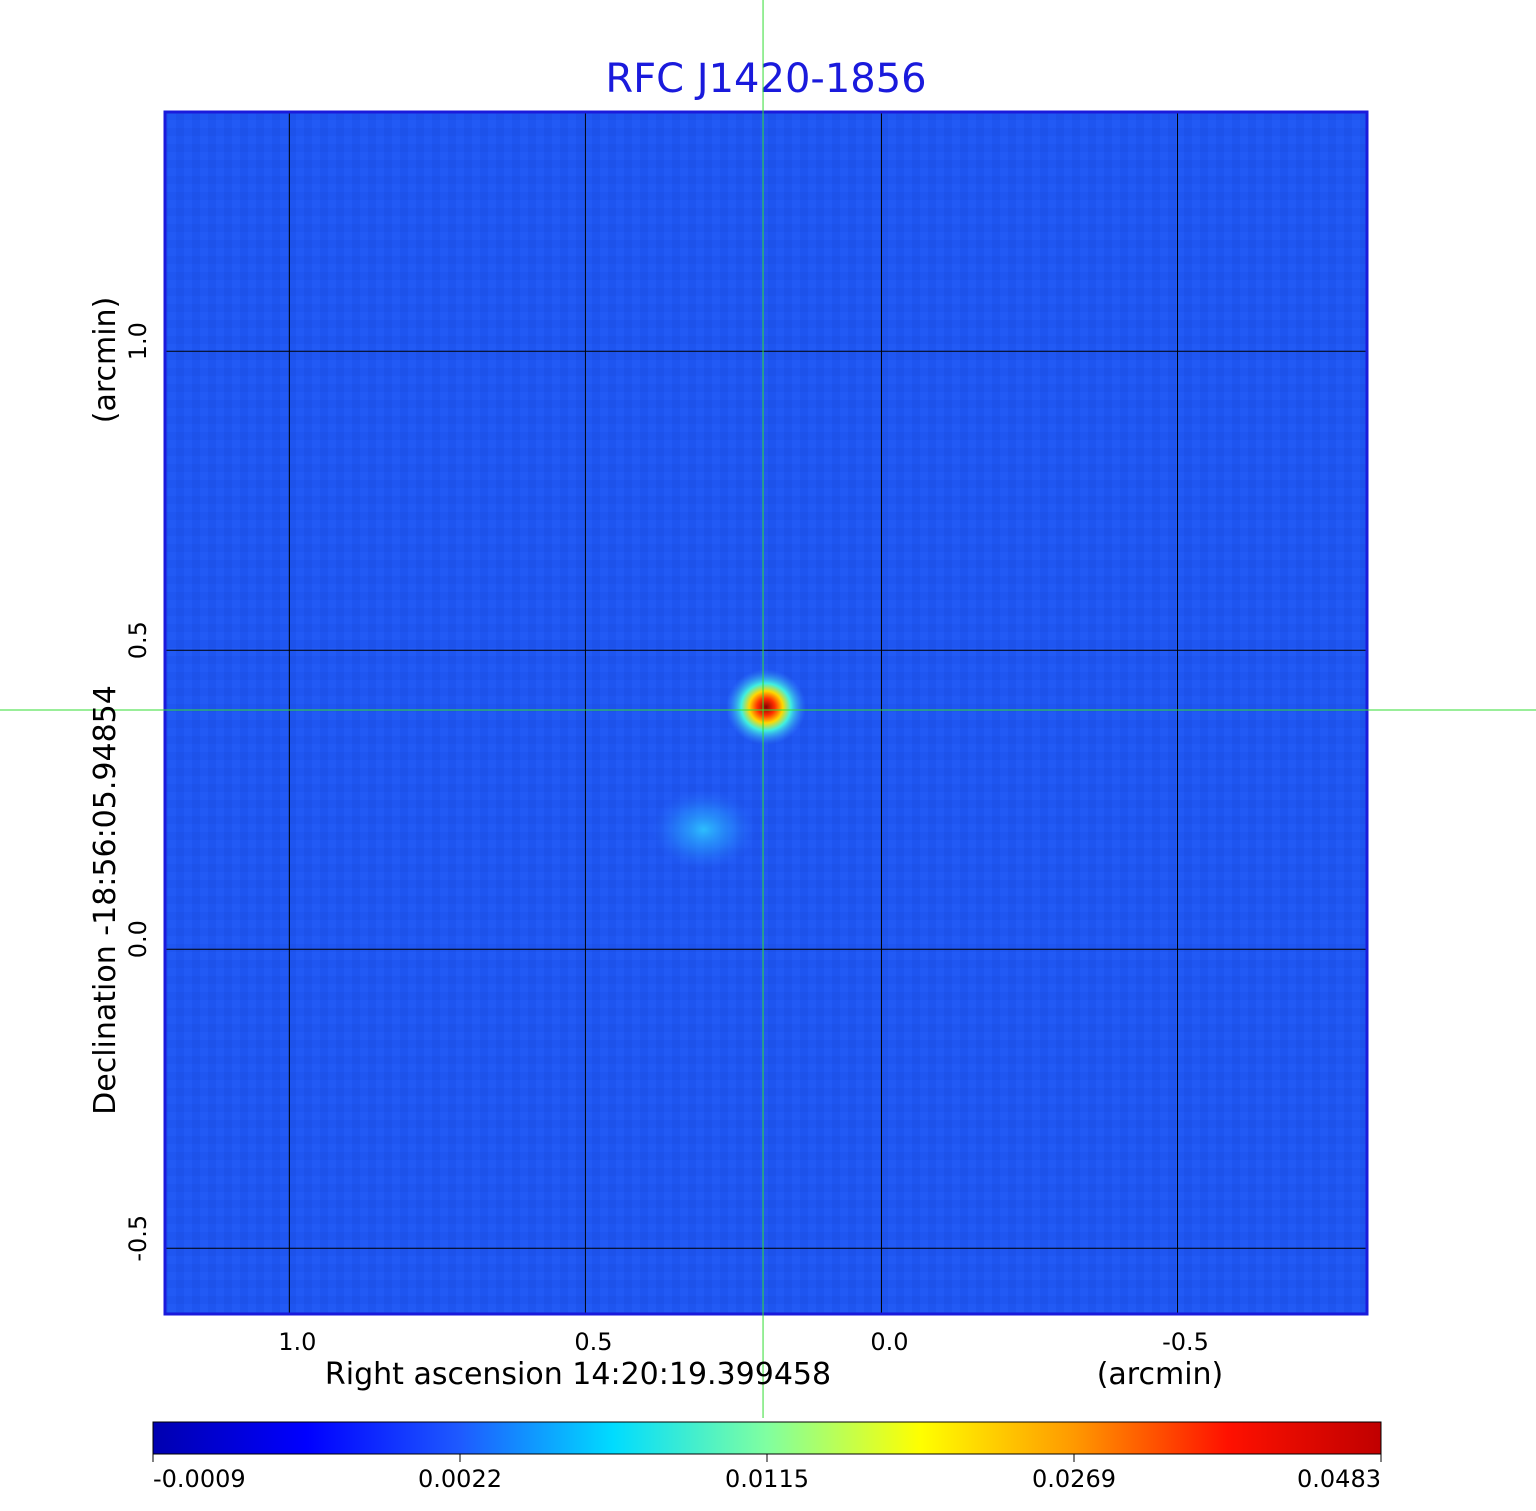 The image size is (1536, 1511). Describe the element at coordinates (1074, 1479) in the screenshot. I see `colorbar-tick-label: 0.0269` at that location.